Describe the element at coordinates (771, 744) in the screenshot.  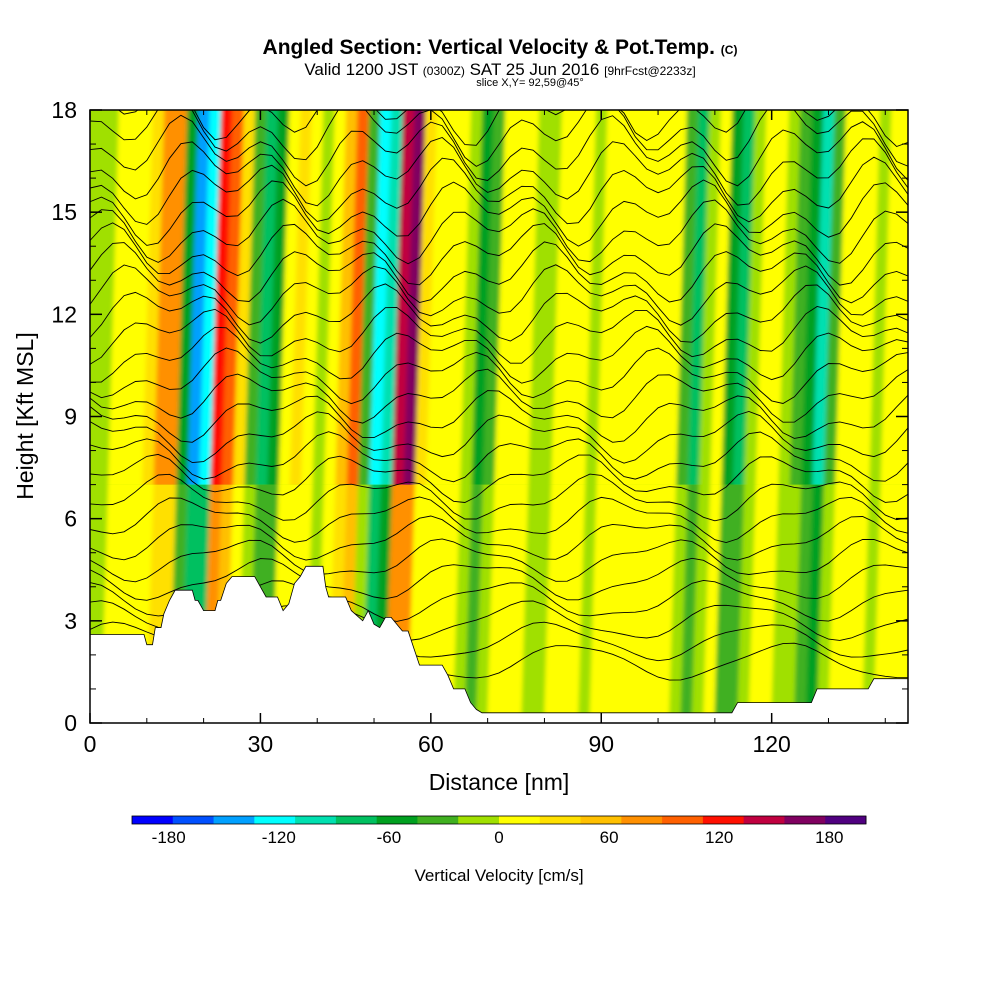
I see `x-tick-label: 120` at that location.